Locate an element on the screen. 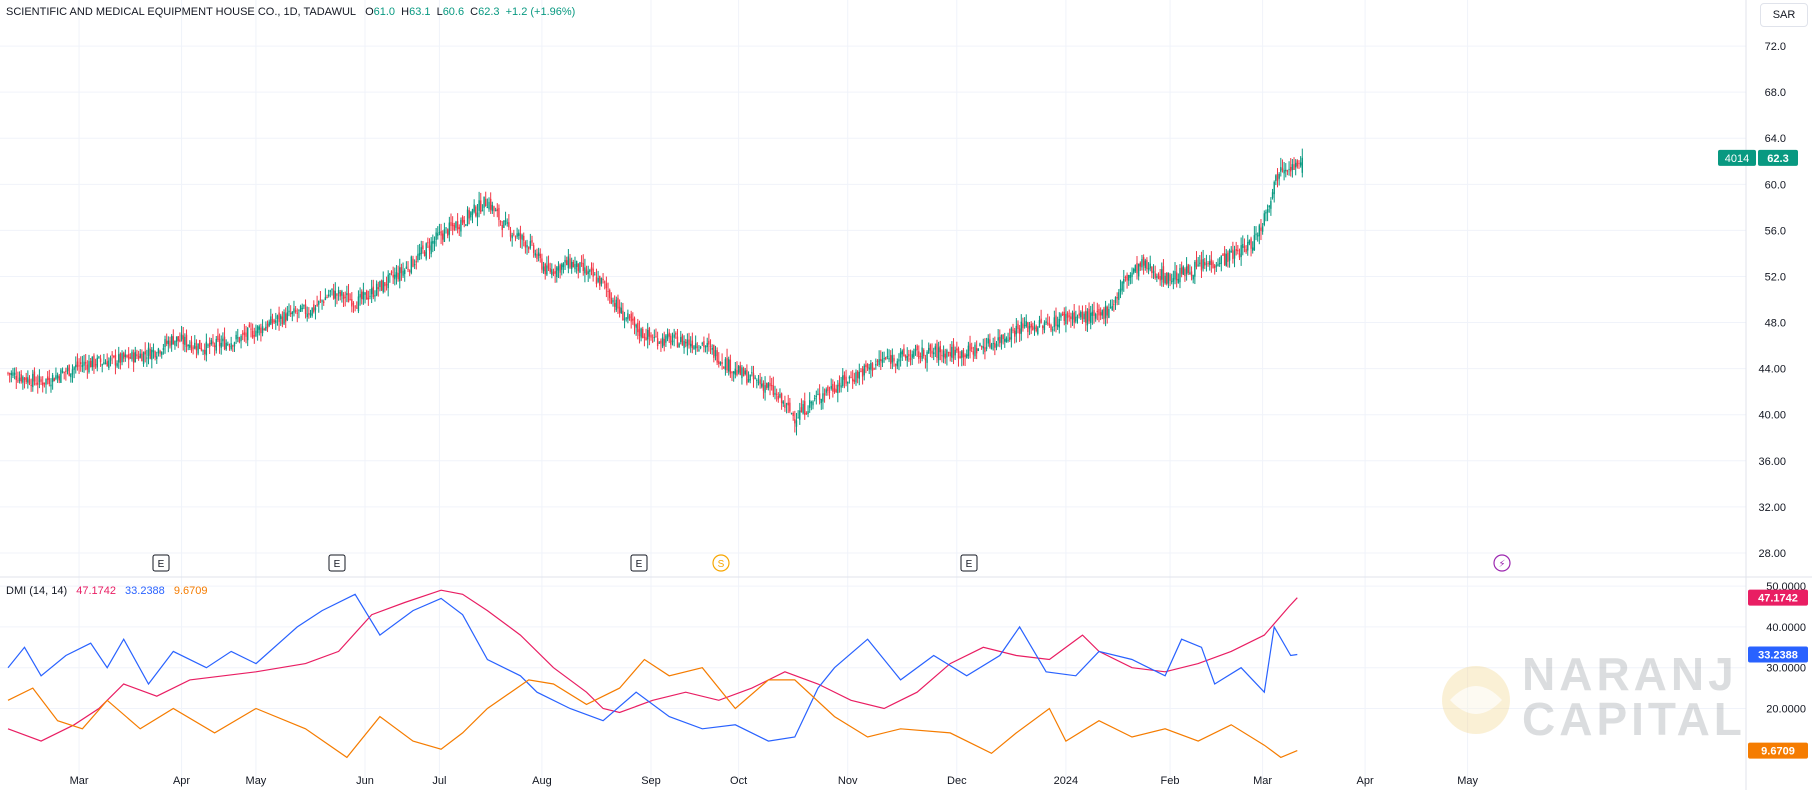 The height and width of the screenshot is (790, 1812). high-label: H is located at coordinates (405, 12).